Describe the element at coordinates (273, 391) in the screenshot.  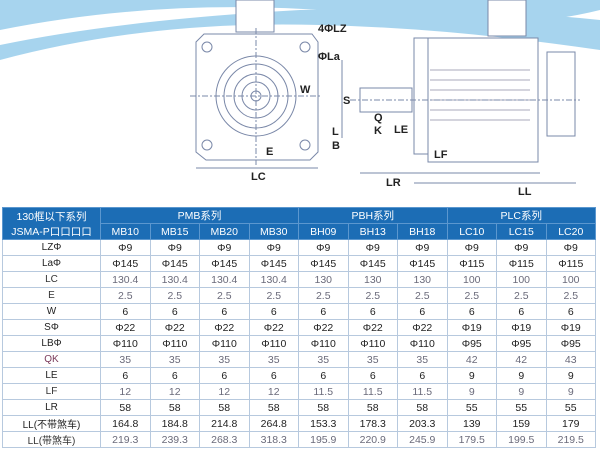
I see `table-cell: 12` at that location.